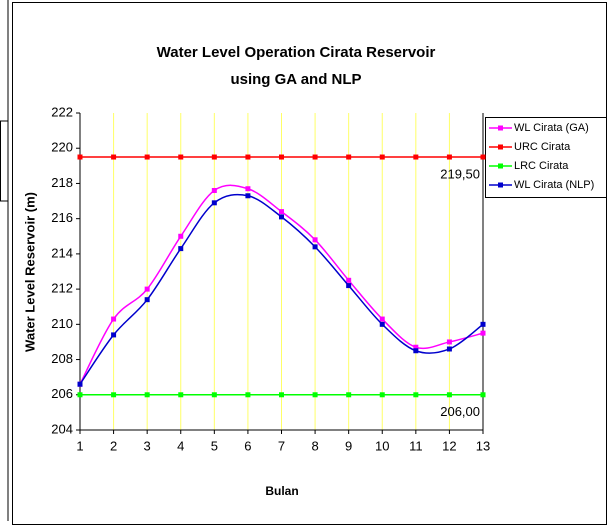  Describe the element at coordinates (449, 445) in the screenshot. I see `x-tick-label: 12` at that location.